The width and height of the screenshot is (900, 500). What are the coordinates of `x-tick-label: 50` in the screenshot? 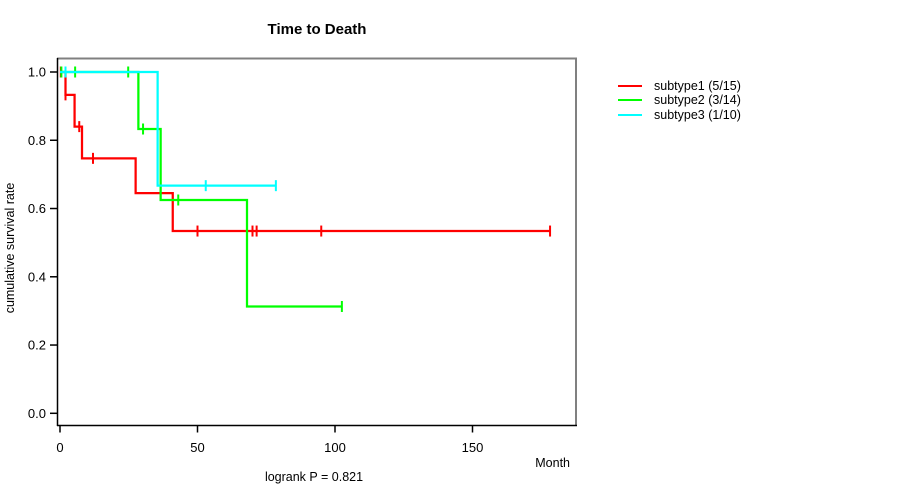 It's located at (197, 447).